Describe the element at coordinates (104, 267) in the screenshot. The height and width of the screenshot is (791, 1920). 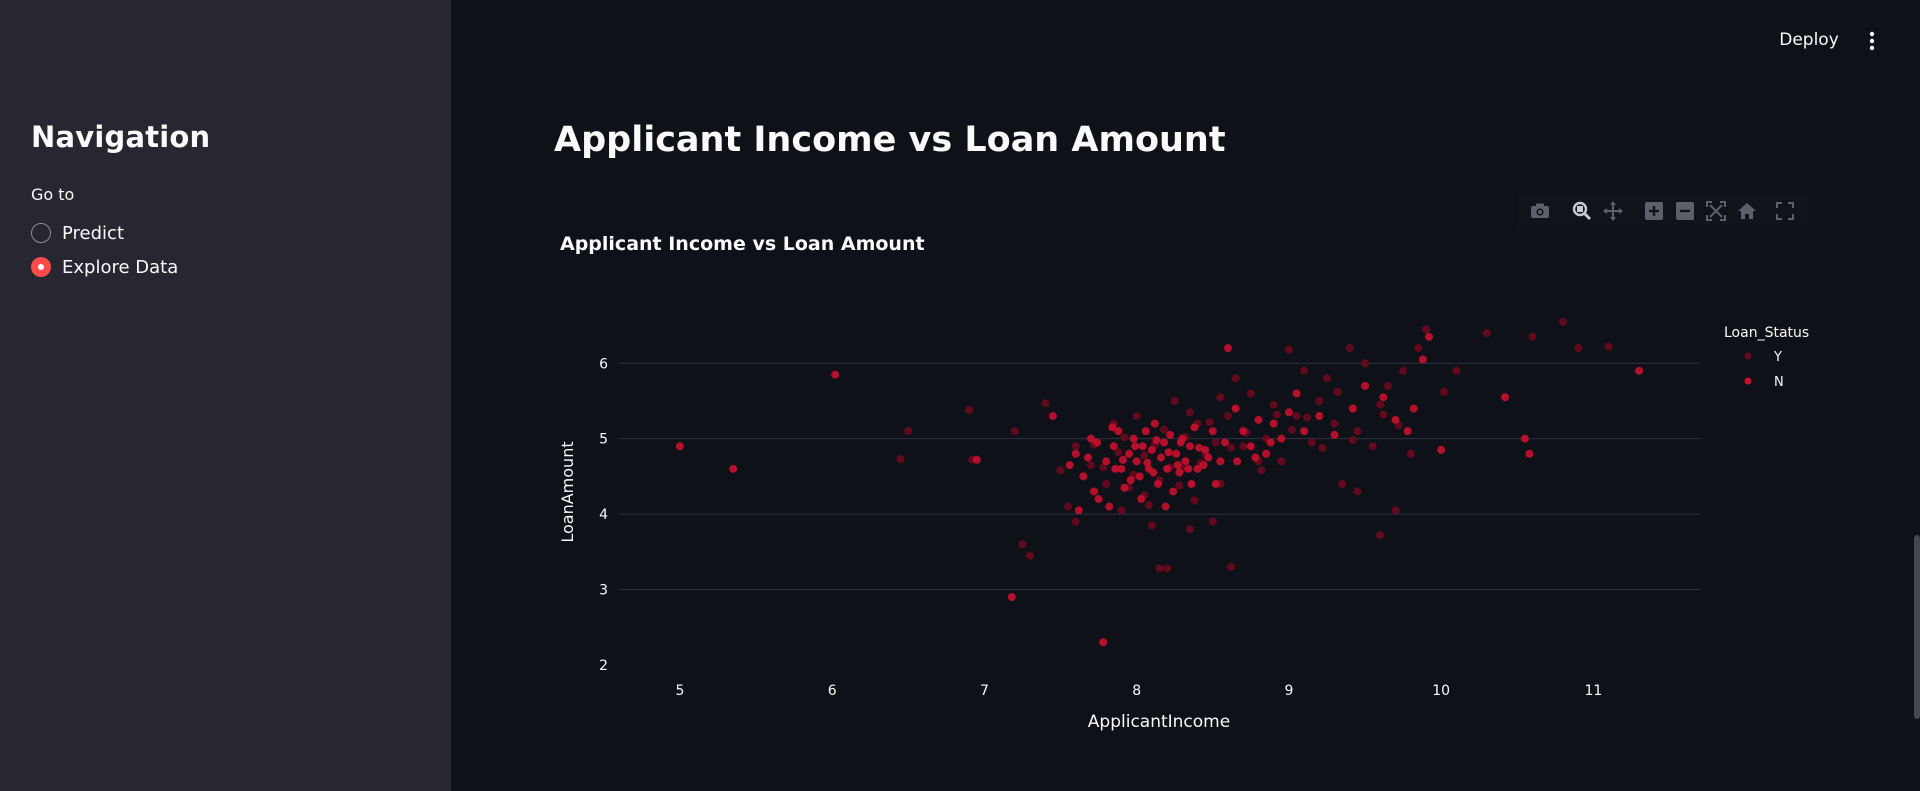
I see `radio-option-explore-data: Explore Data` at that location.